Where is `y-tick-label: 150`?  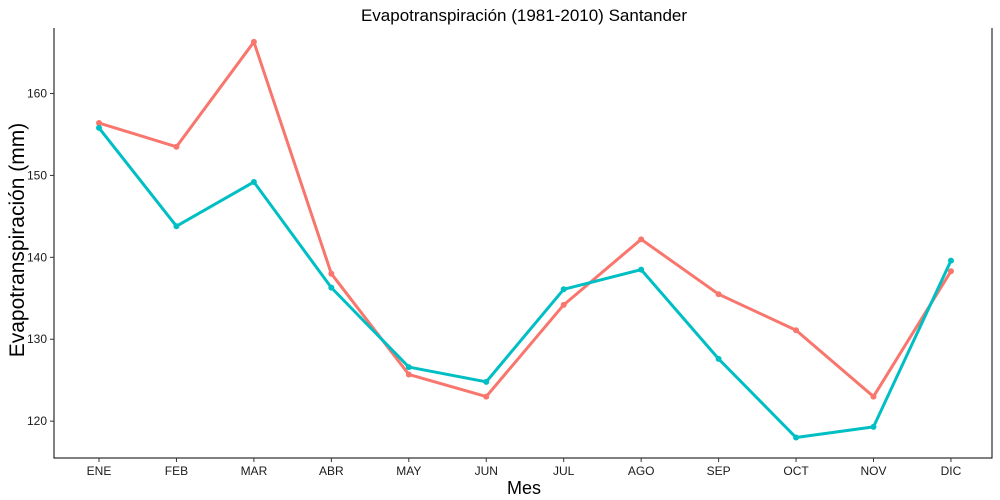
y-tick-label: 150 is located at coordinates (37, 175).